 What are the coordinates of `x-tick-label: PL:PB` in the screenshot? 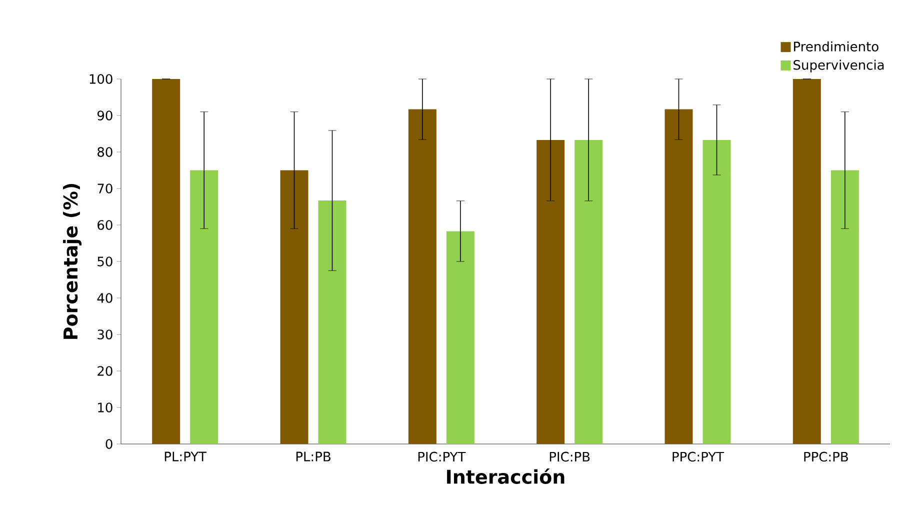 It's located at (313, 457).